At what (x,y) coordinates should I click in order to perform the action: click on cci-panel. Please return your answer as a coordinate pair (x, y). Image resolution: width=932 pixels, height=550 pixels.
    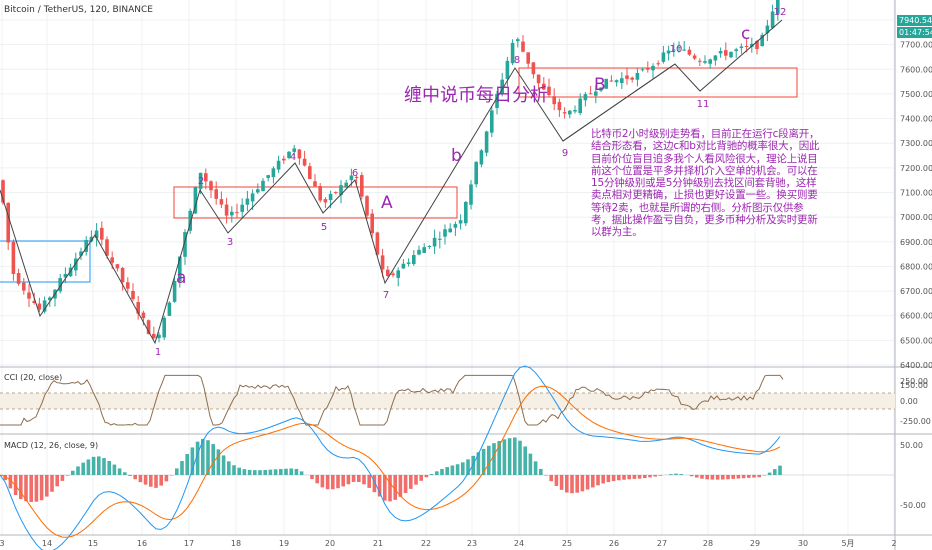
    Looking at the image, I should click on (392, 400).